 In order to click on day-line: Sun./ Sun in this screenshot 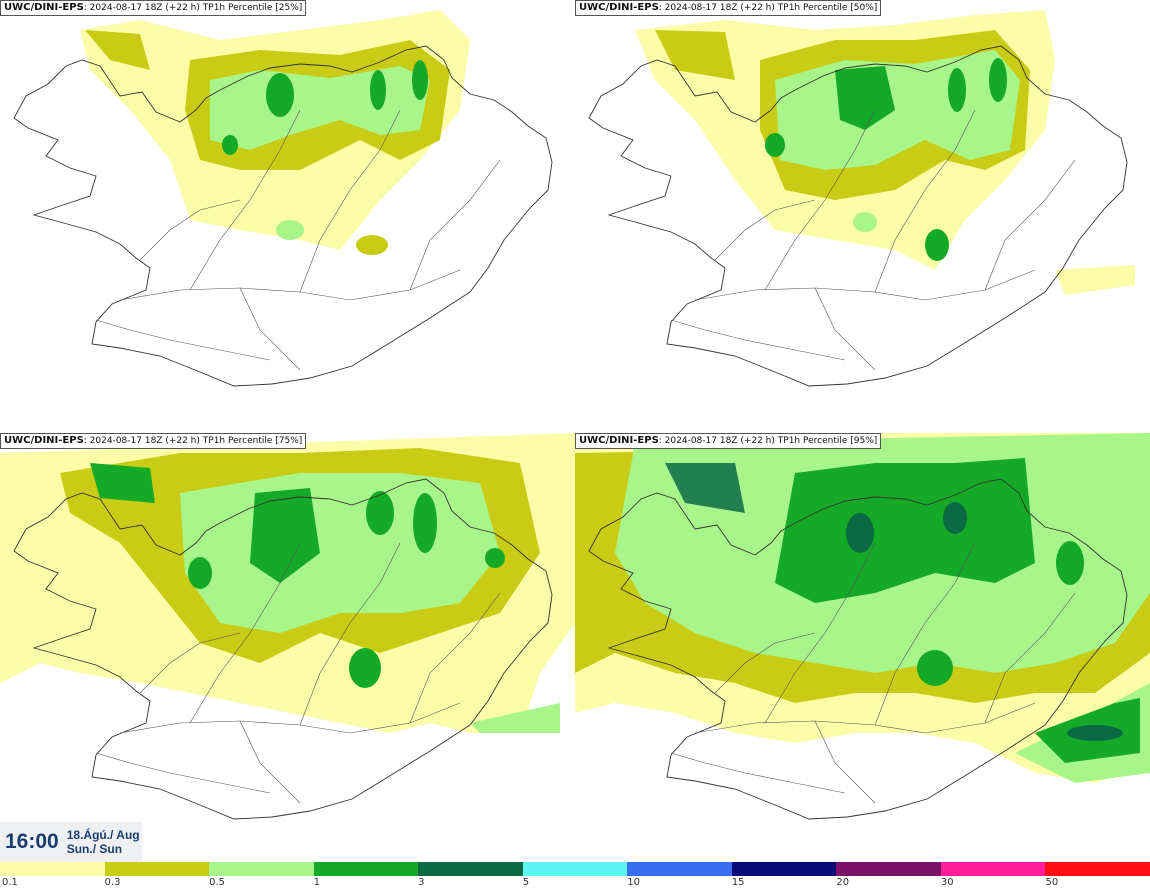, I will do `click(94, 849)`.